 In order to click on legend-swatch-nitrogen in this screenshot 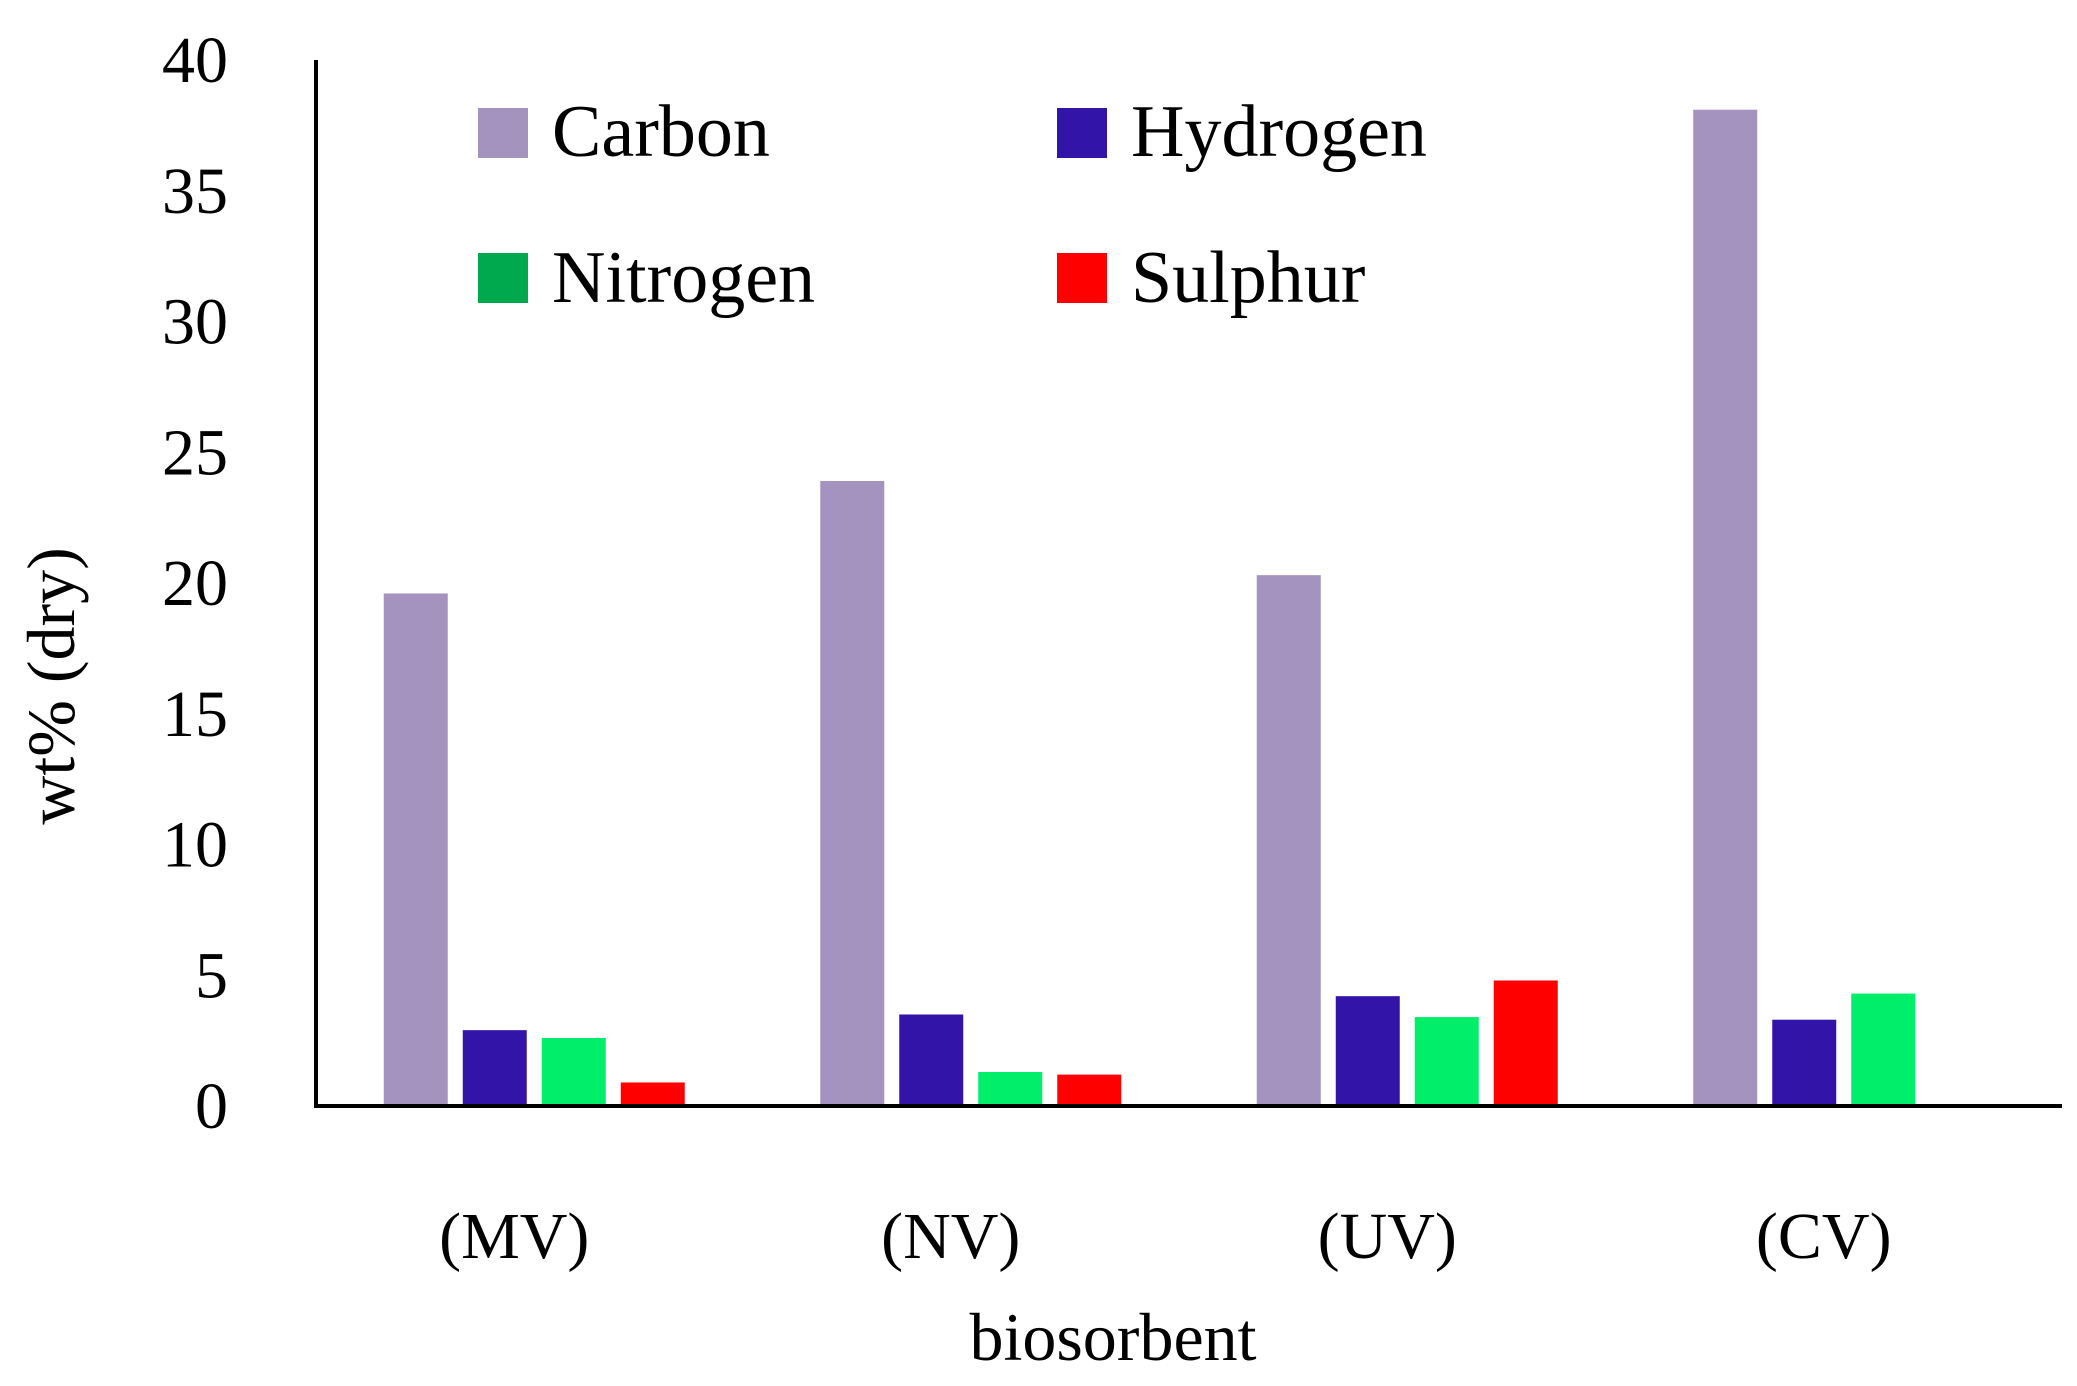, I will do `click(503, 278)`.